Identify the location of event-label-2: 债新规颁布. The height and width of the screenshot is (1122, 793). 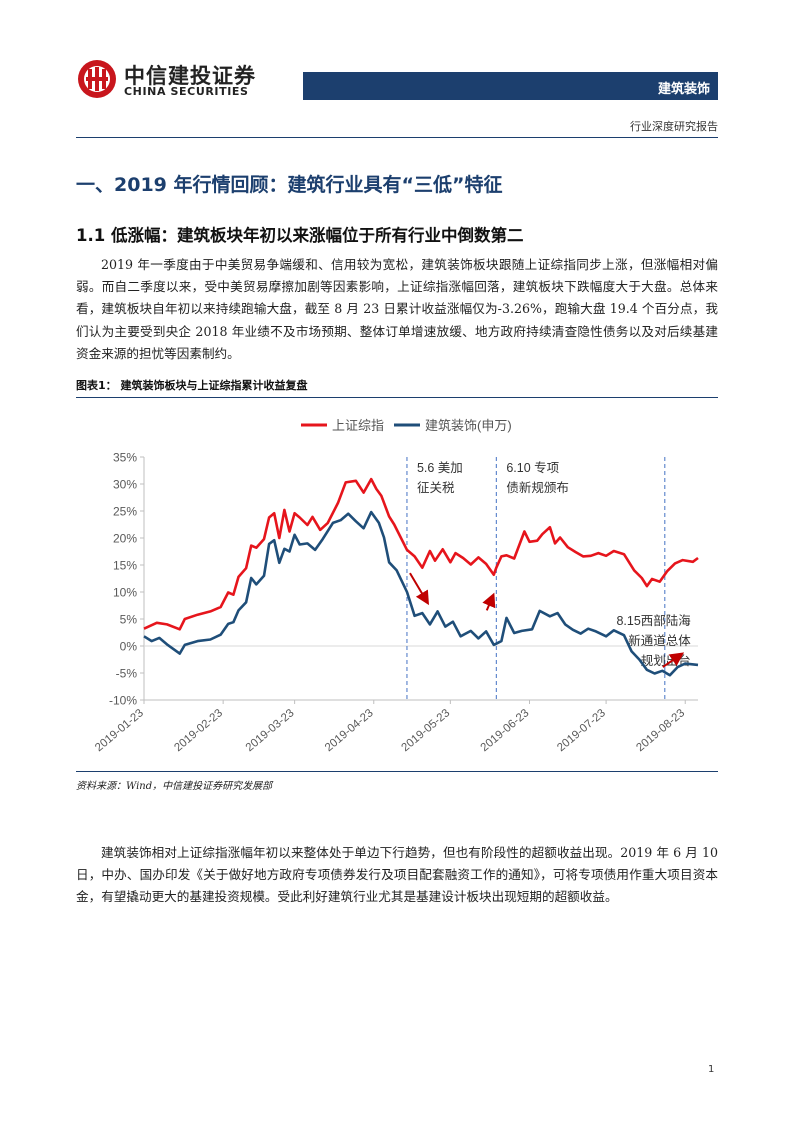
(537, 487).